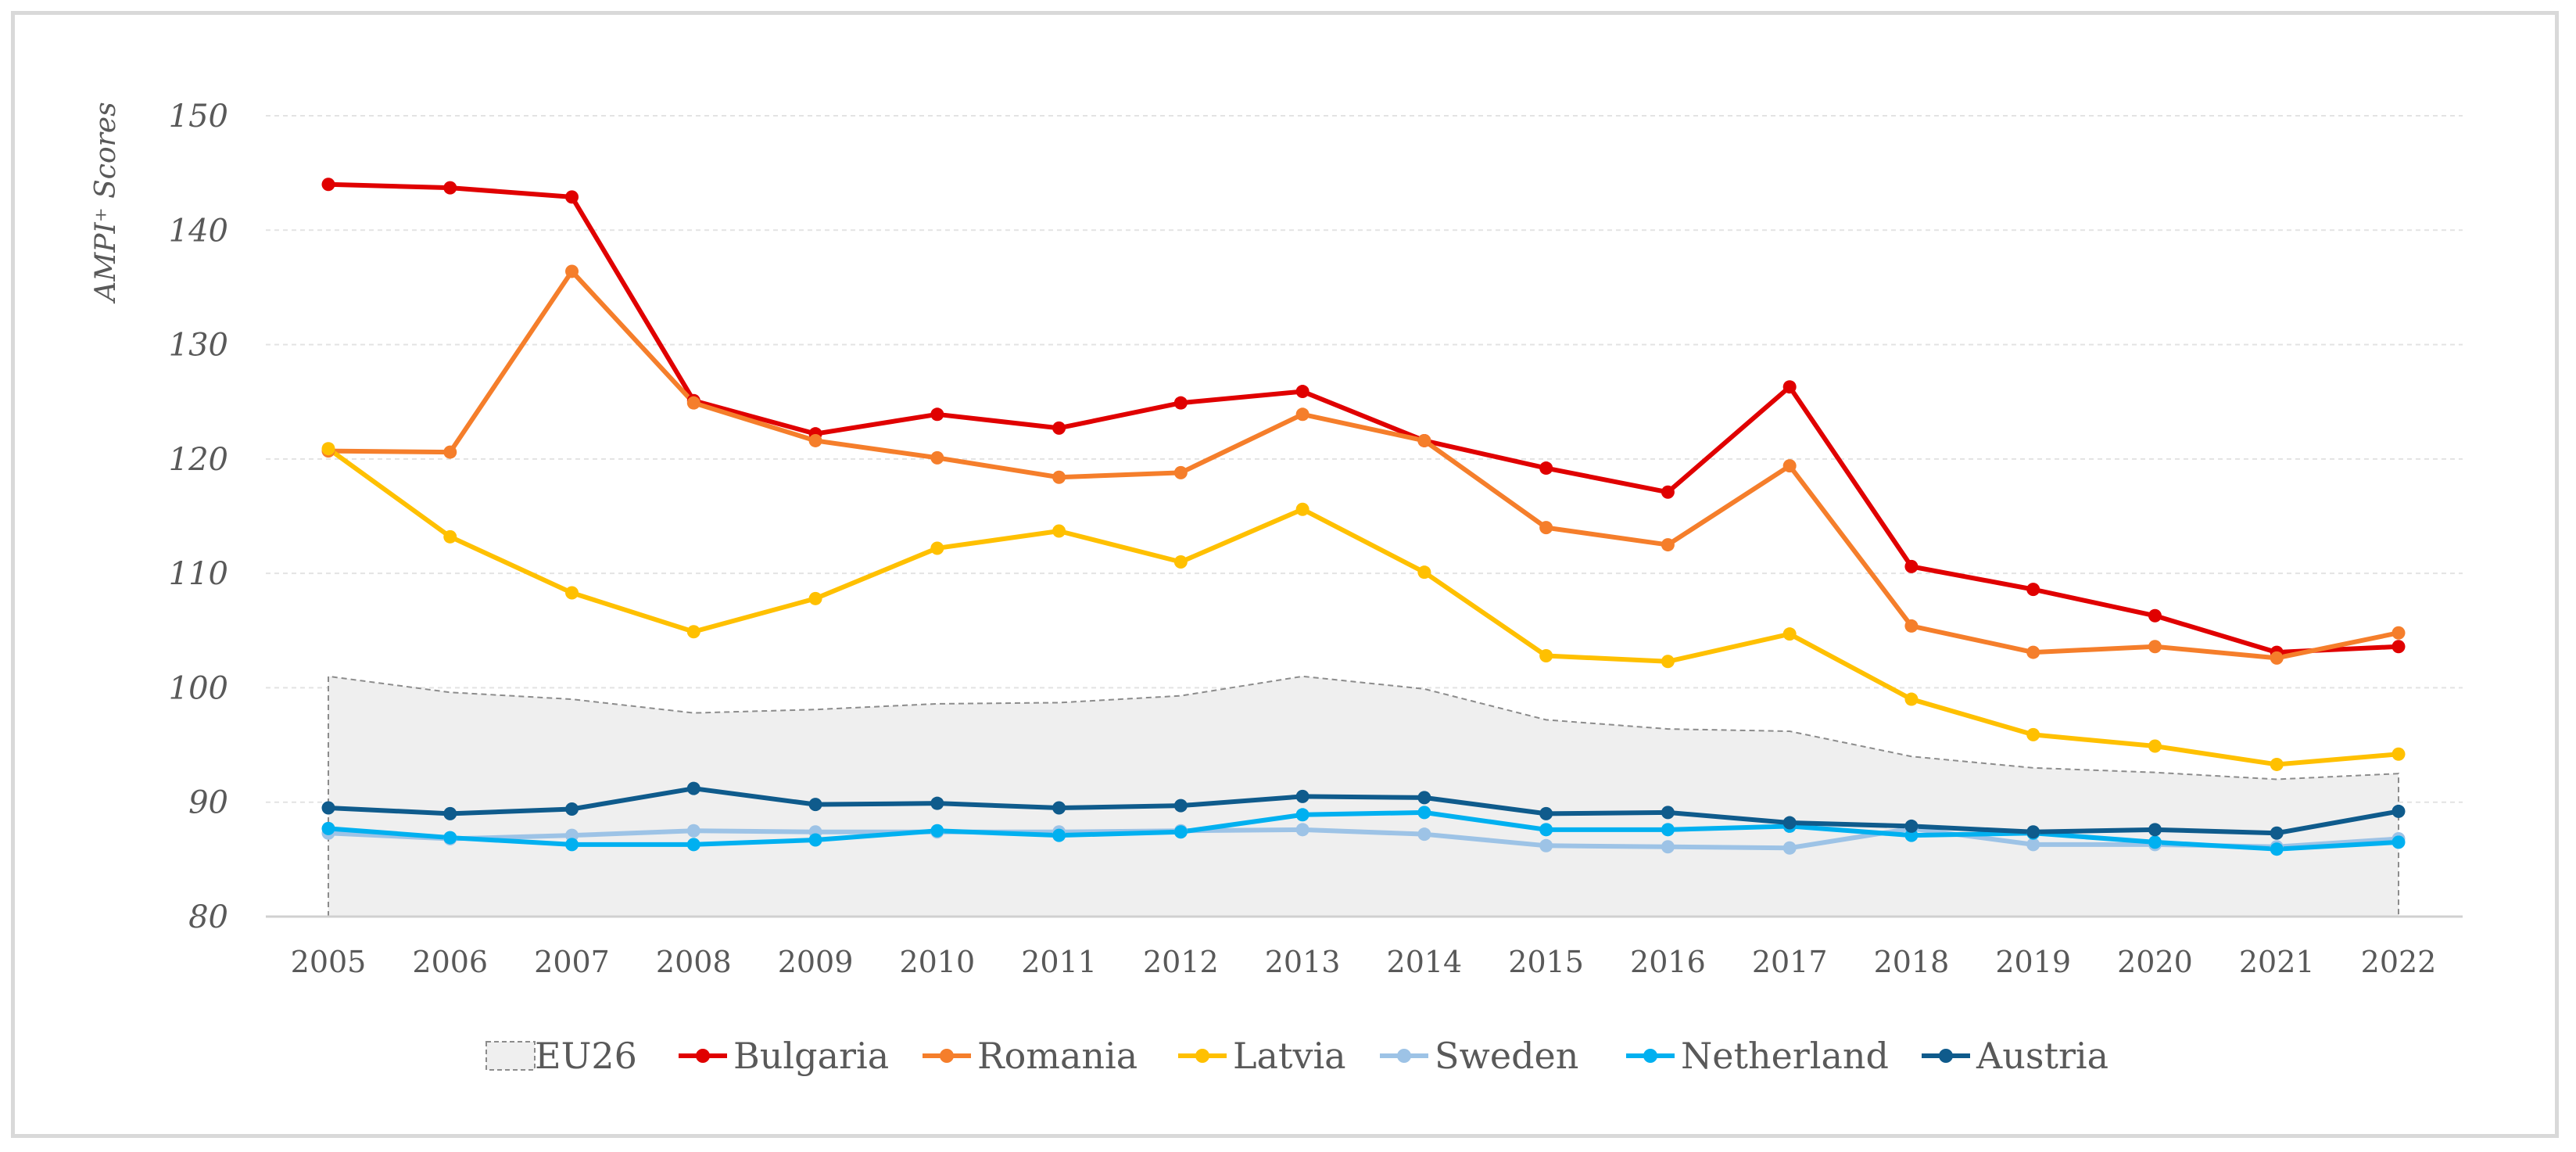 Image resolution: width=2576 pixels, height=1152 pixels. I want to click on legend-item-austria: Austria, so click(2015, 1056).